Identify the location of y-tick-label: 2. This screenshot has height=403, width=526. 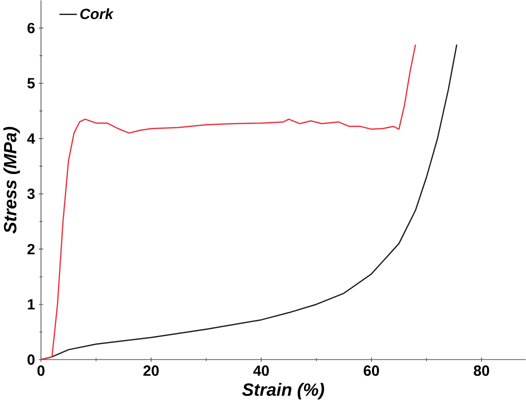
(31, 249).